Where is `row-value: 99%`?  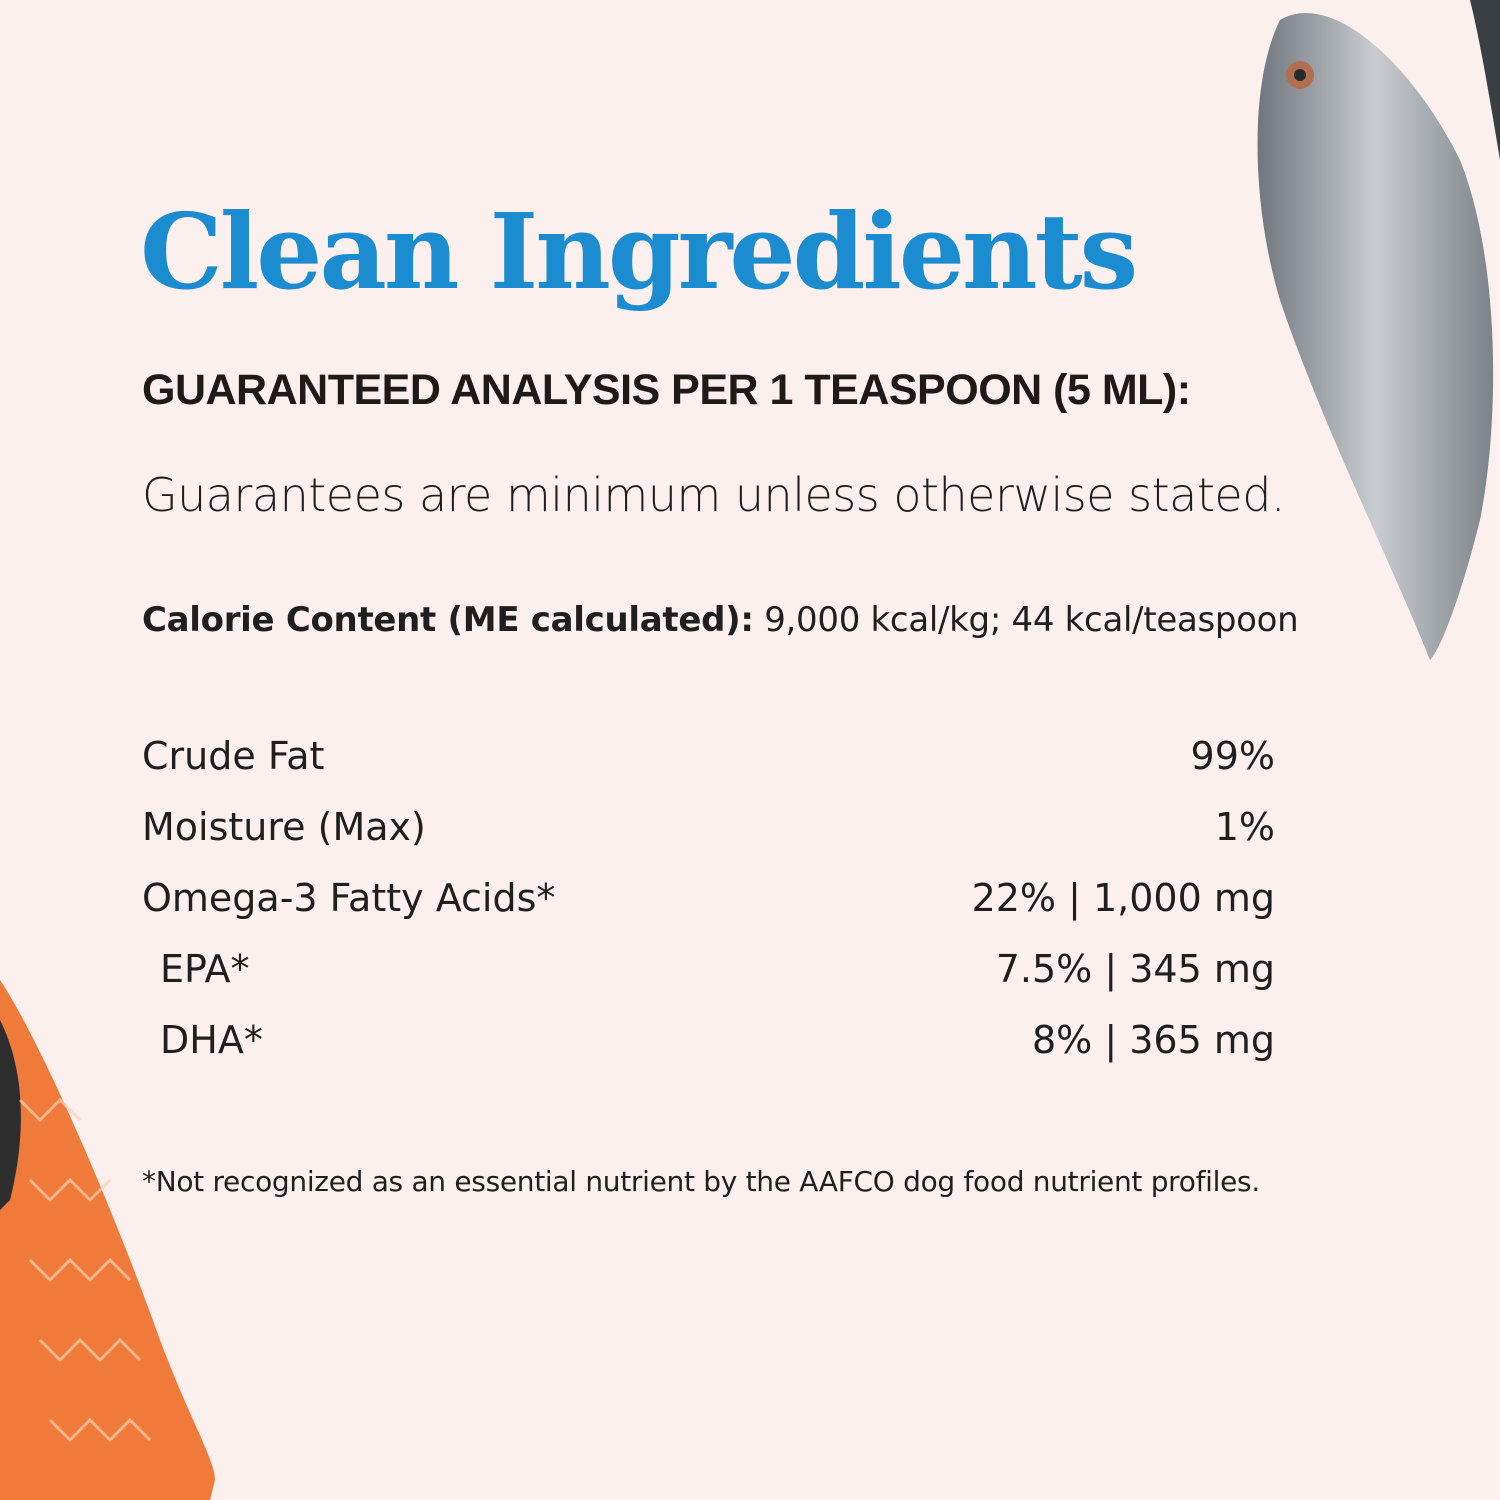 row-value: 99% is located at coordinates (1232, 755).